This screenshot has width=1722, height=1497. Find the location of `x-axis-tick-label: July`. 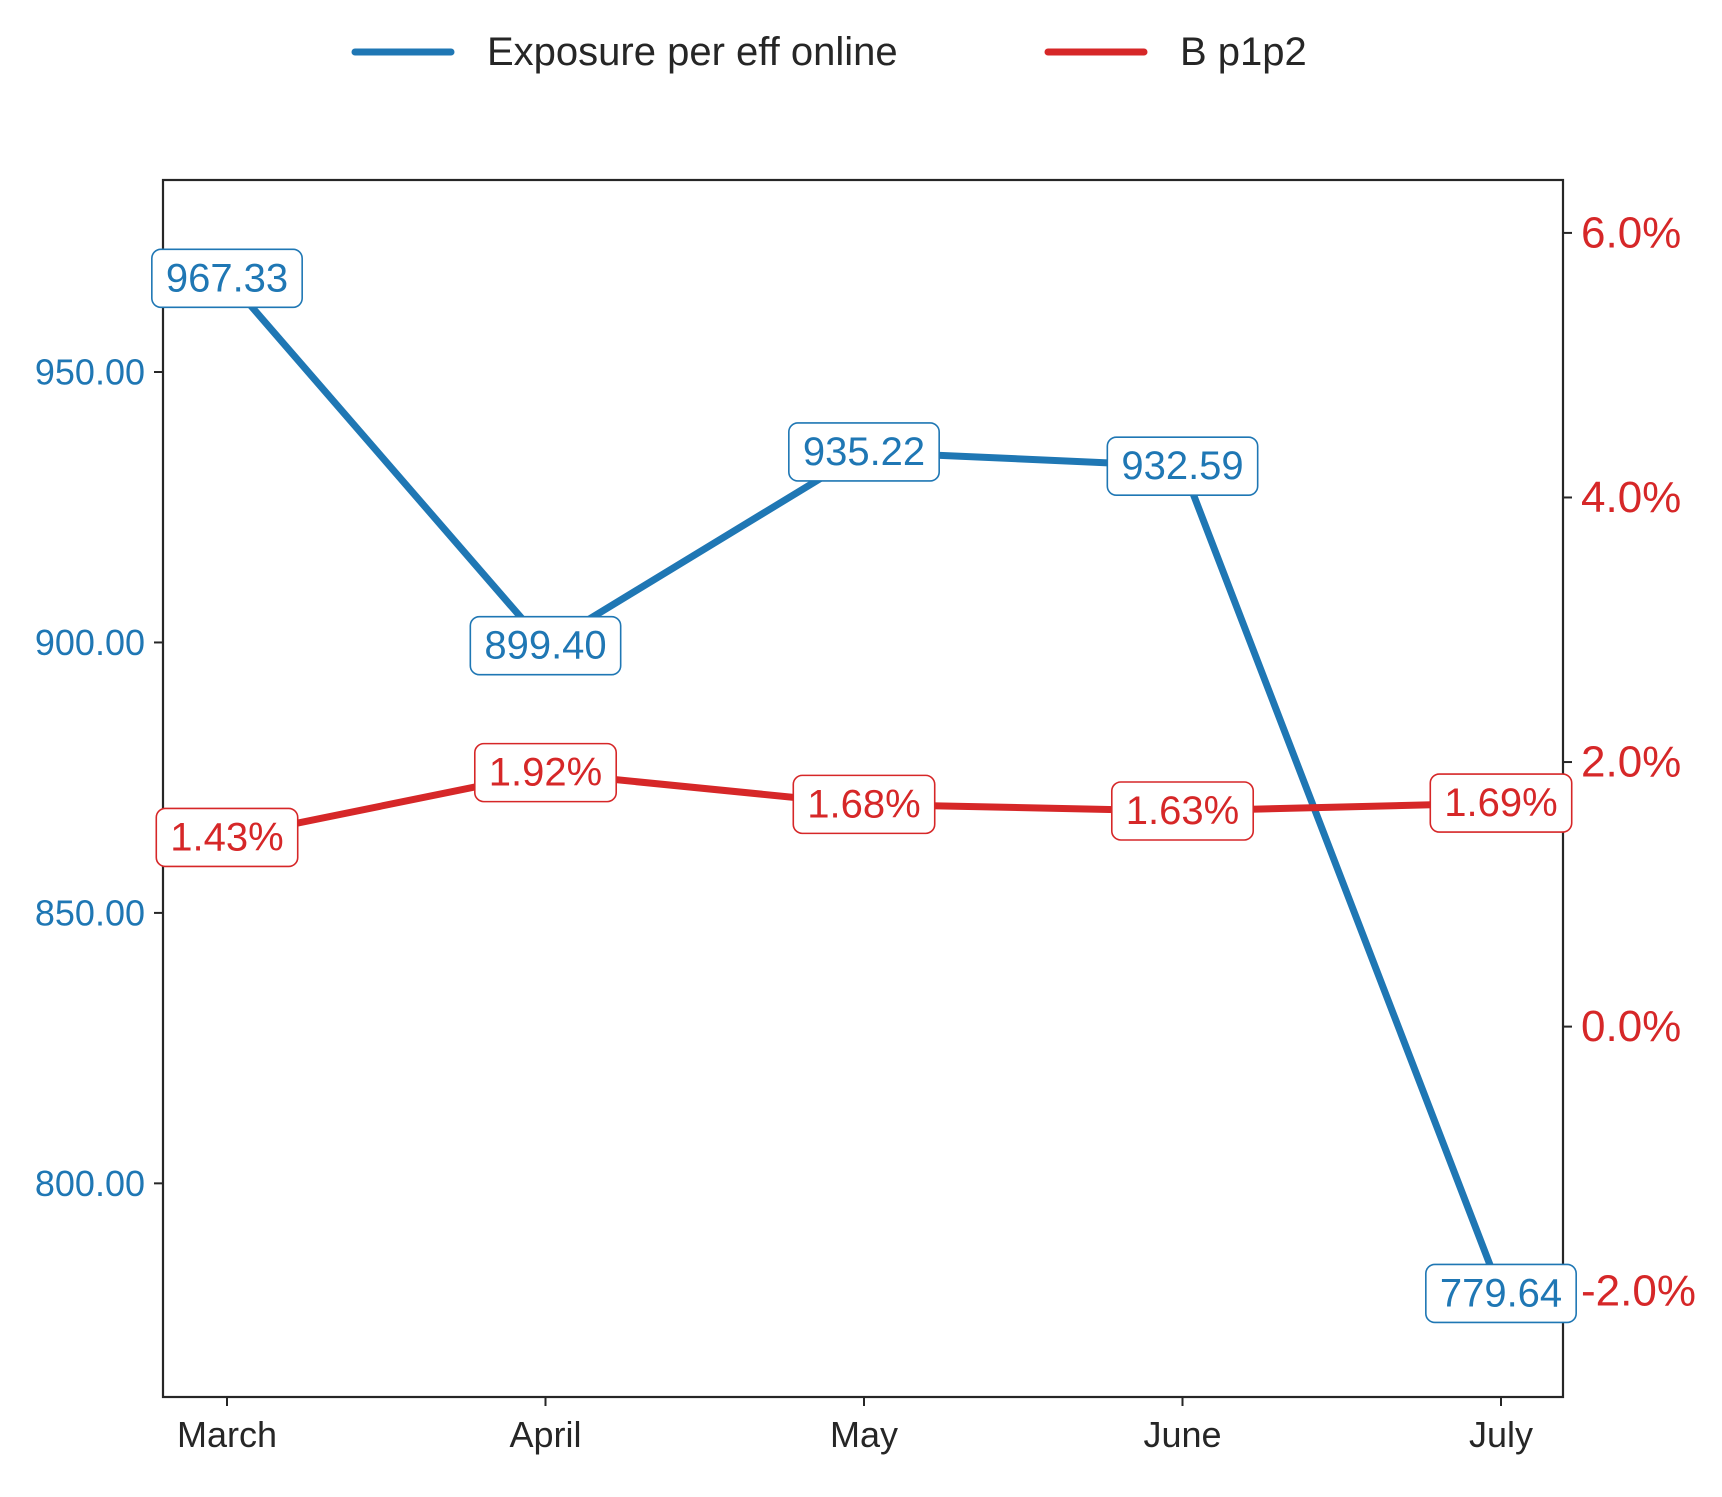

x-axis-tick-label: July is located at coordinates (1501, 1434).